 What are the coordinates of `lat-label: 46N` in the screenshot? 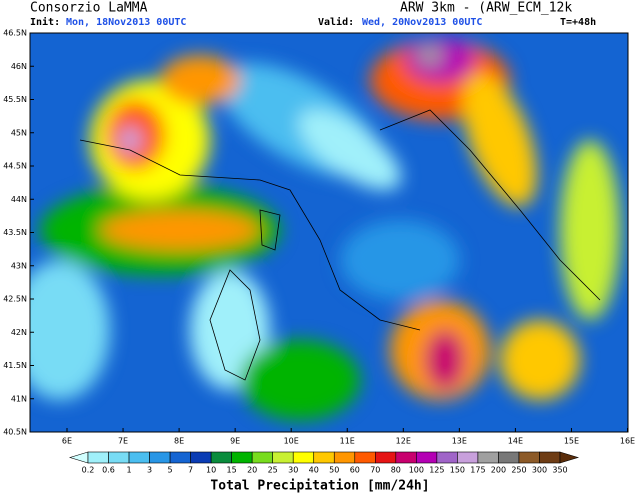 It's located at (19, 66).